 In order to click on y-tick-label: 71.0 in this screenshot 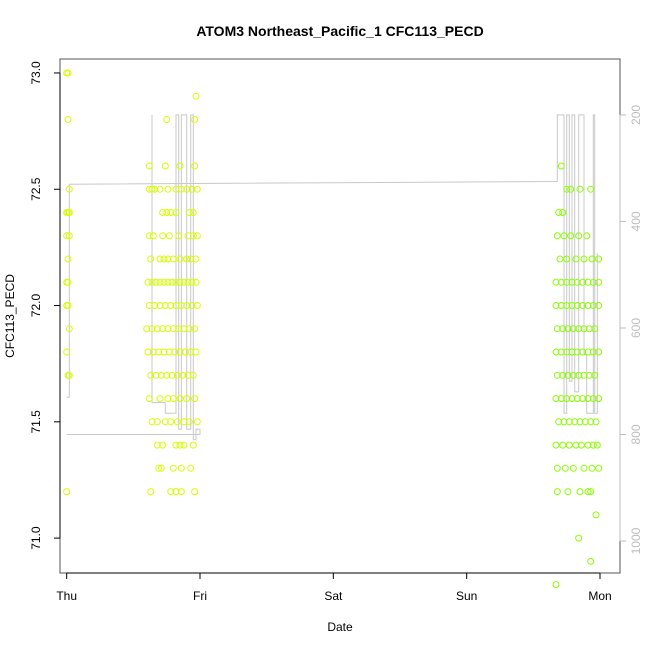, I will do `click(36, 538)`.